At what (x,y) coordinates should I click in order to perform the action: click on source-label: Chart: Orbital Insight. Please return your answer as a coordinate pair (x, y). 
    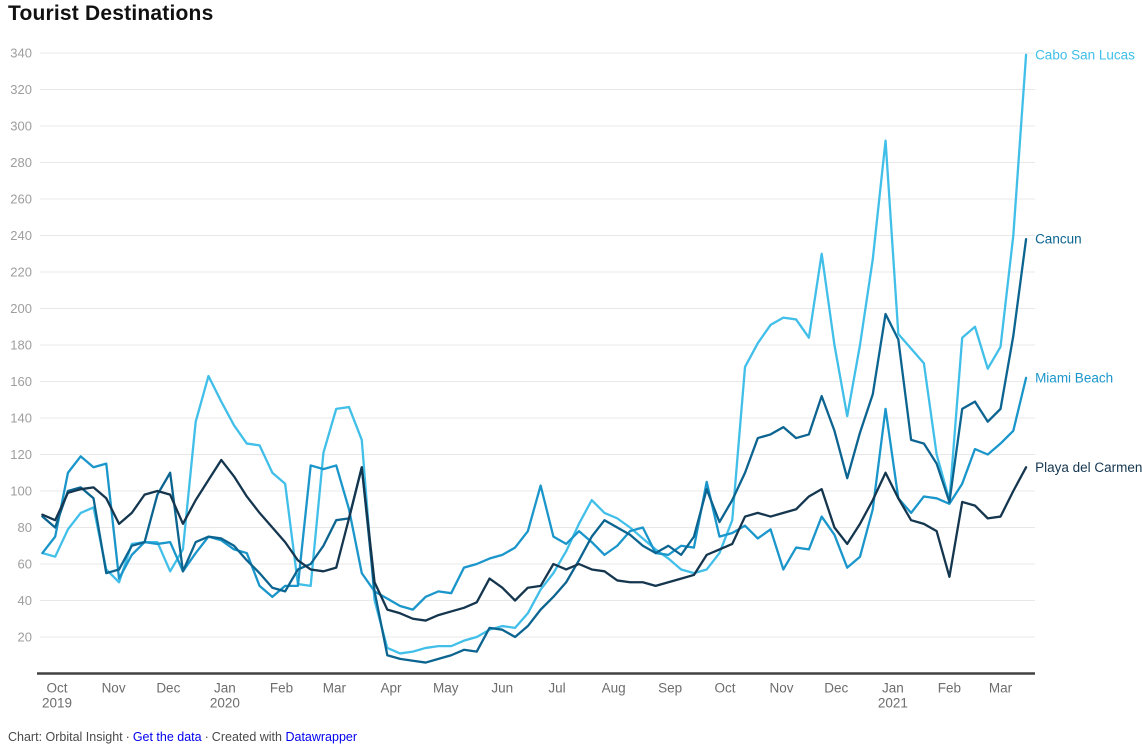
    Looking at the image, I should click on (65, 737).